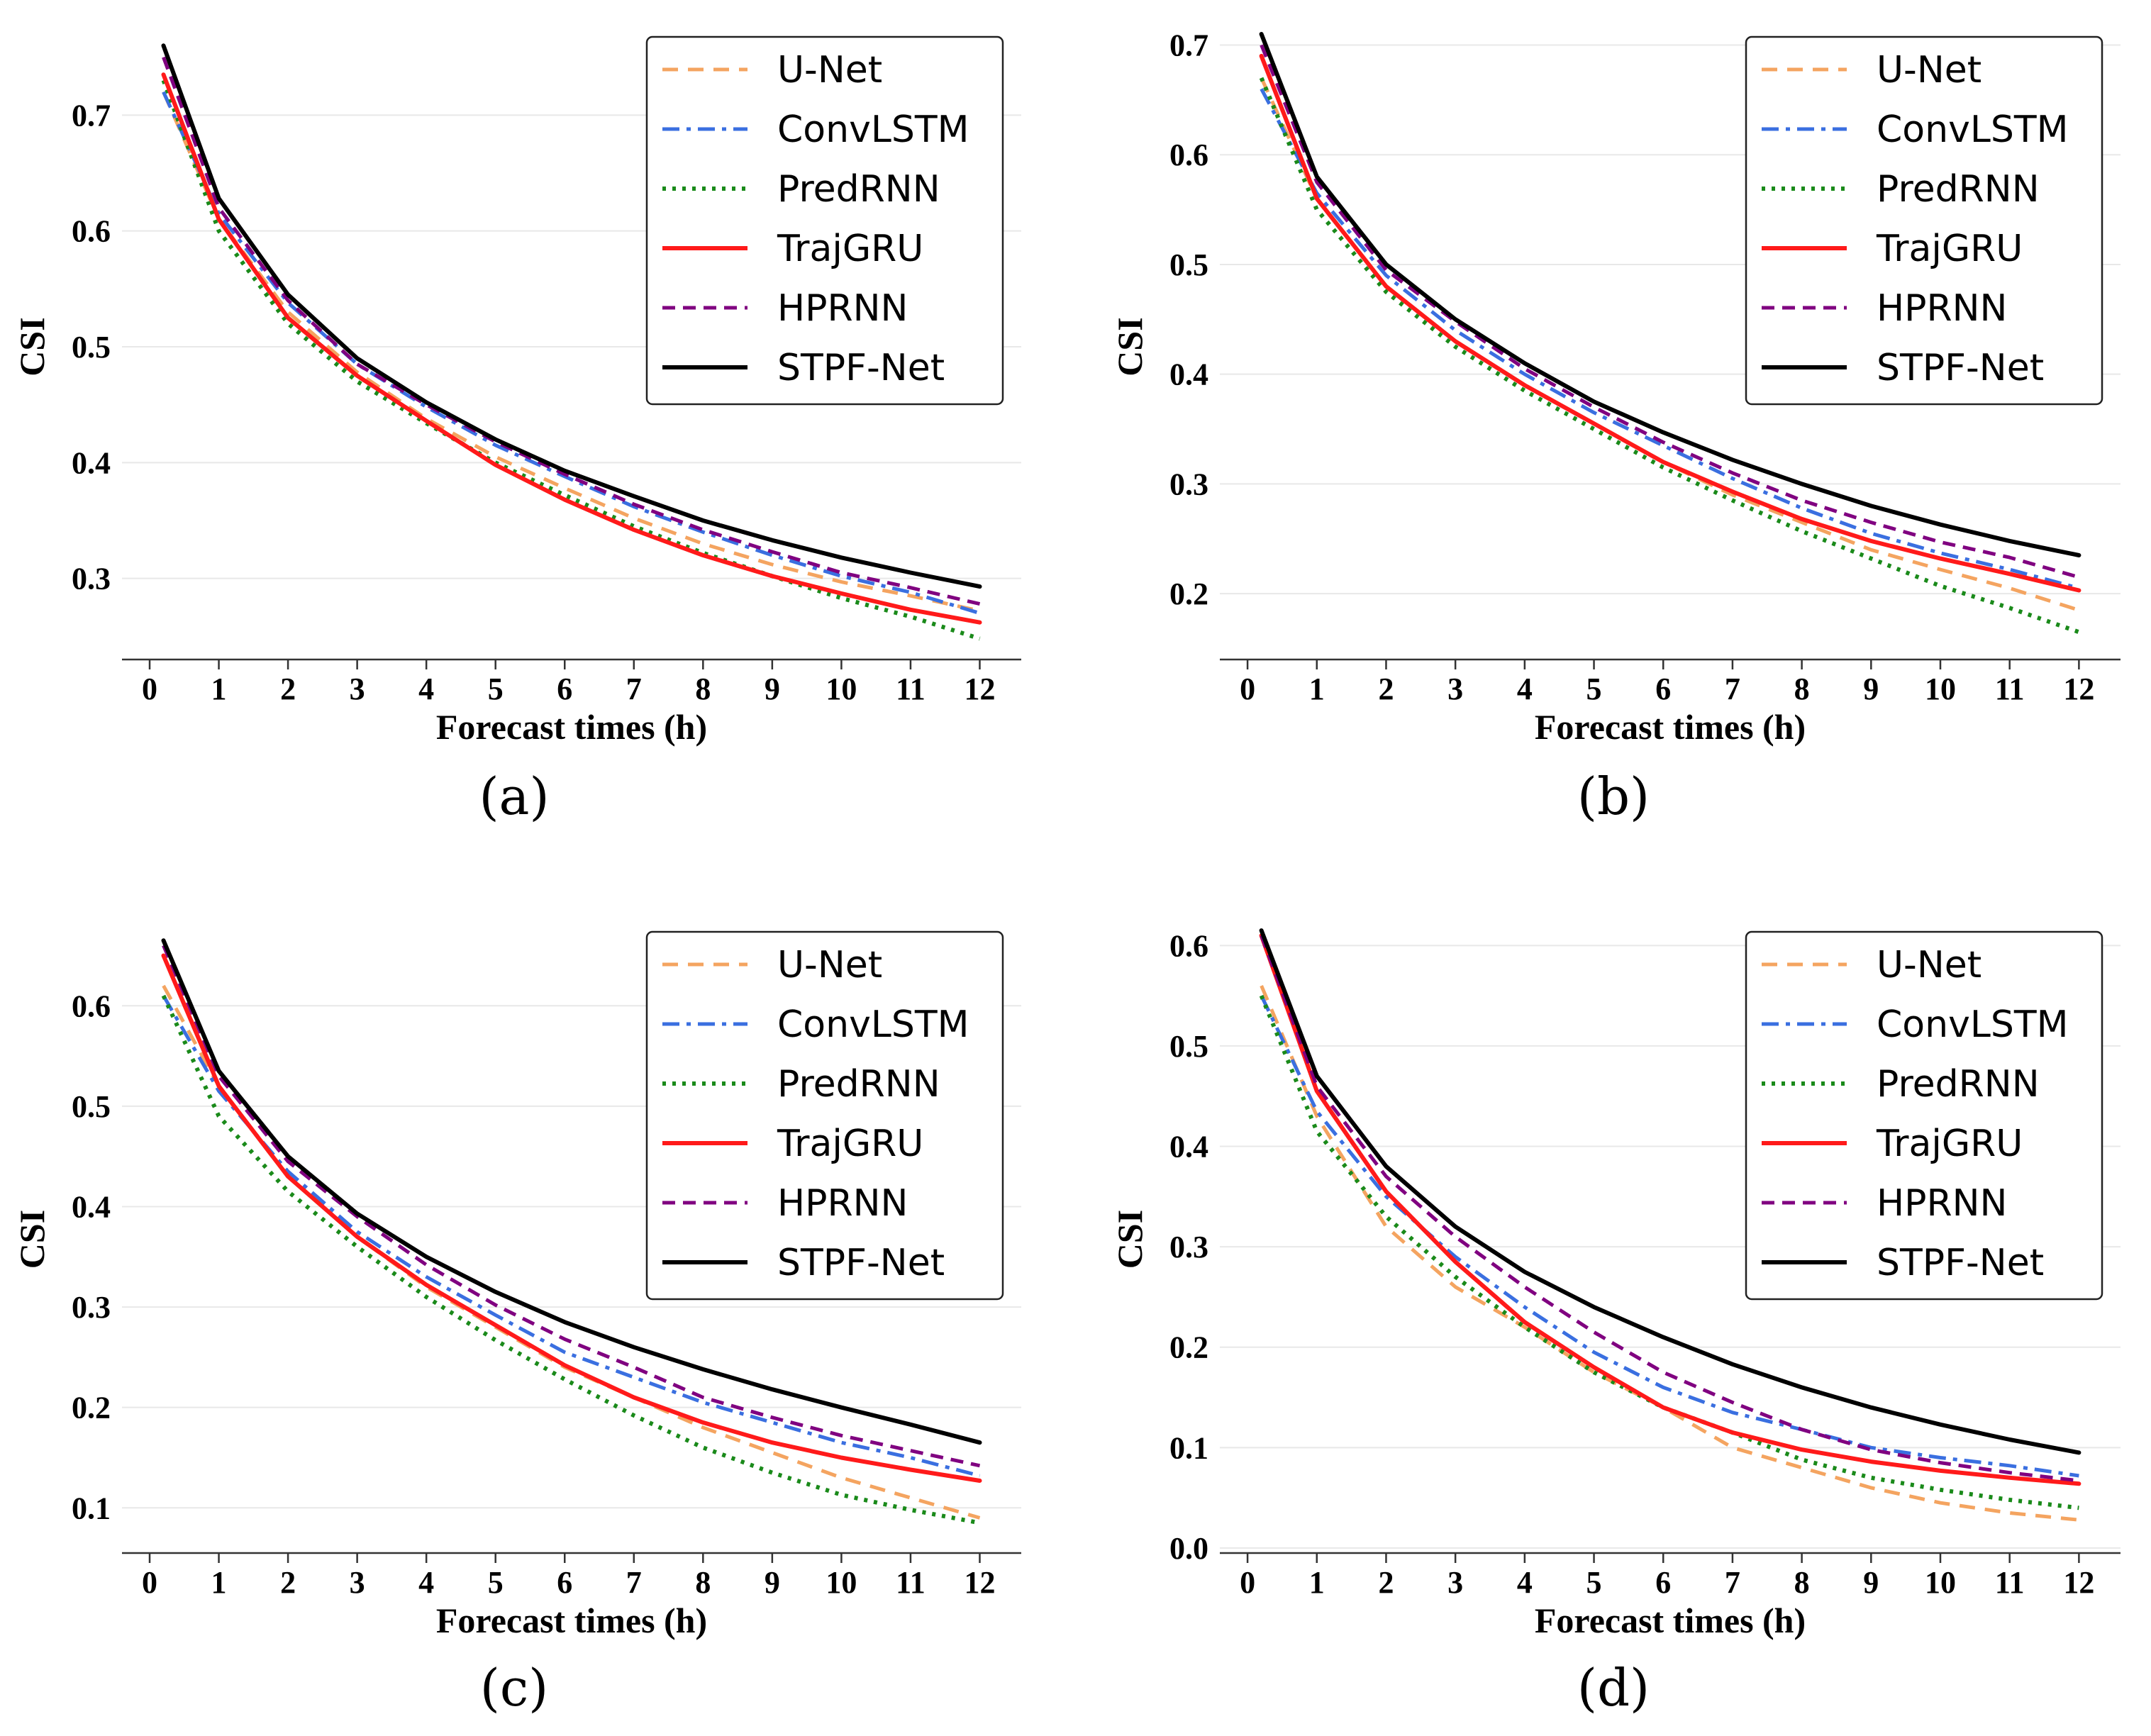 This screenshot has height=1736, width=2151. I want to click on panel-caption: (d), so click(1613, 1688).